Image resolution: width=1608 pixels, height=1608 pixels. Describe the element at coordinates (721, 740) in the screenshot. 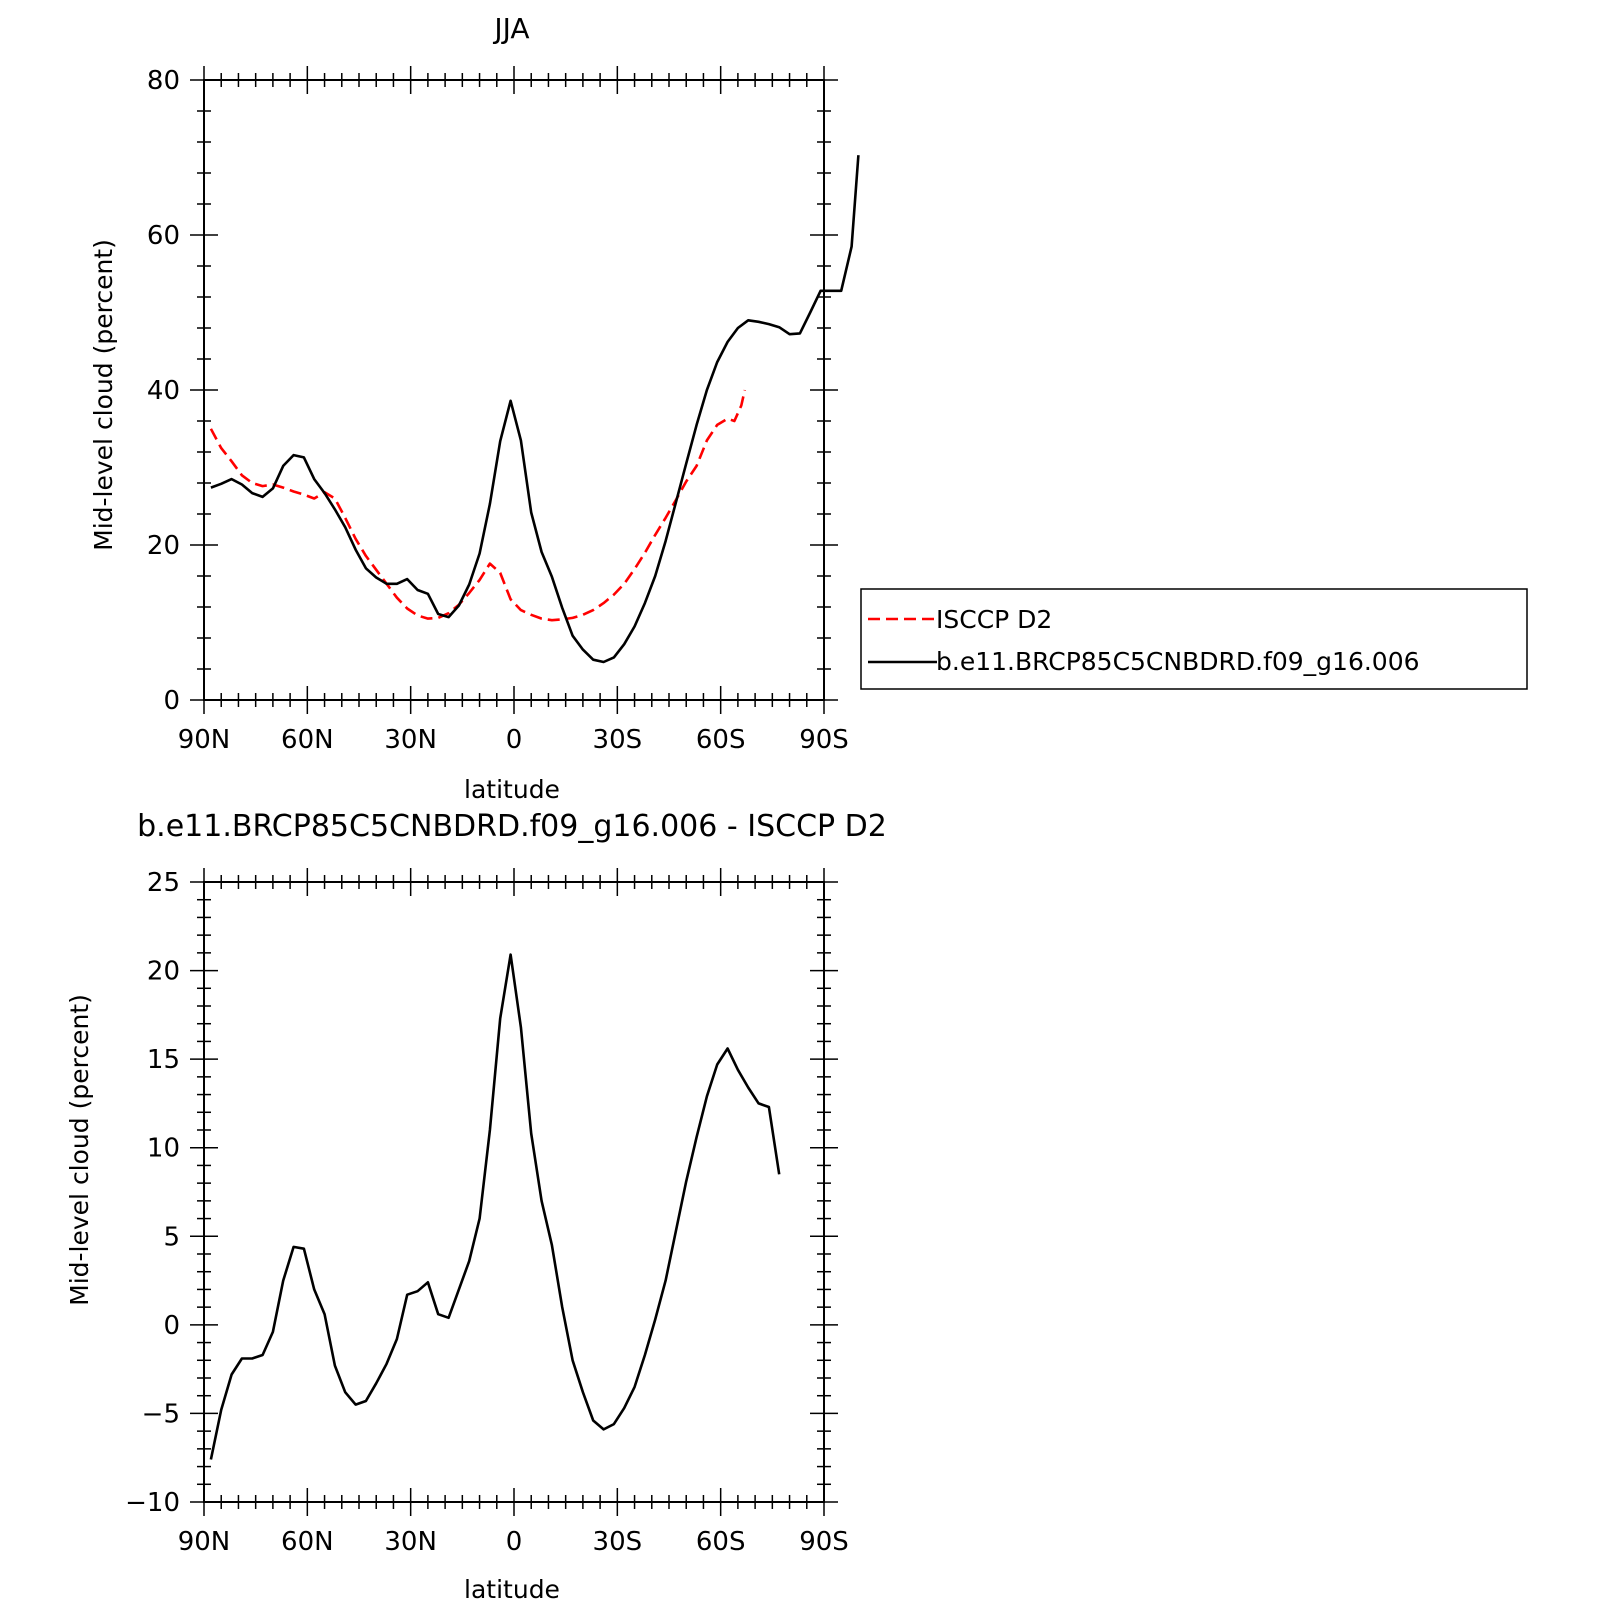

I see `top-x-tick-label: 60S` at that location.